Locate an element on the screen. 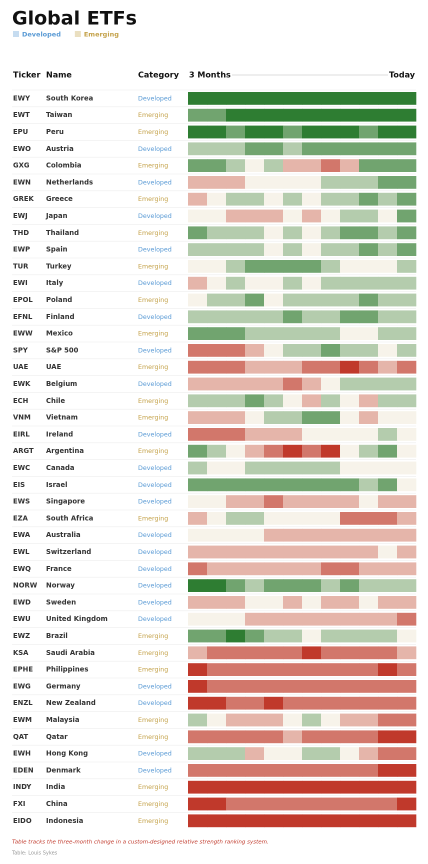 The image size is (428, 864). legend-label: Developed is located at coordinates (41, 35).